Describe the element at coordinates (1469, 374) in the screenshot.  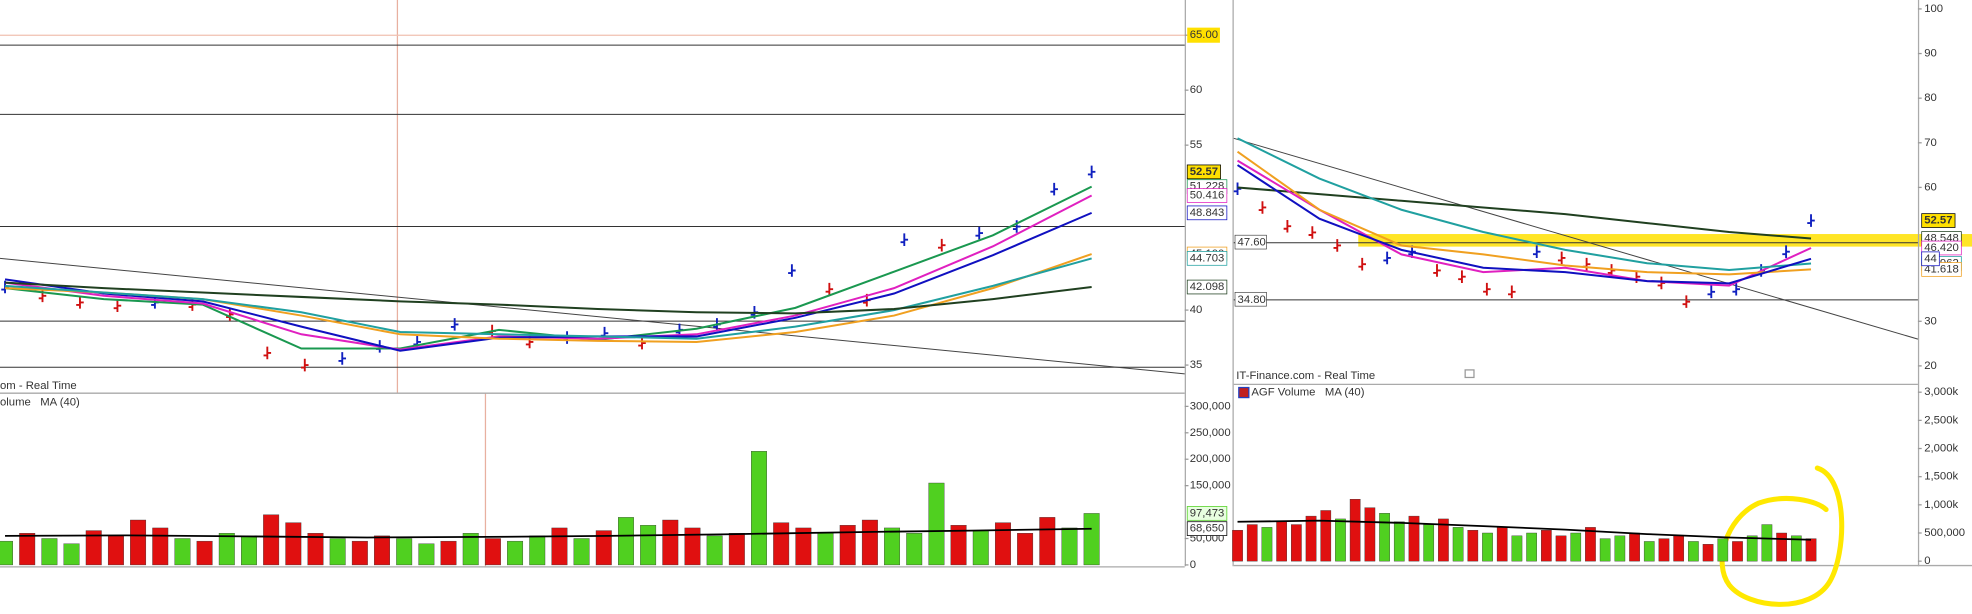
I see `icon` at that location.